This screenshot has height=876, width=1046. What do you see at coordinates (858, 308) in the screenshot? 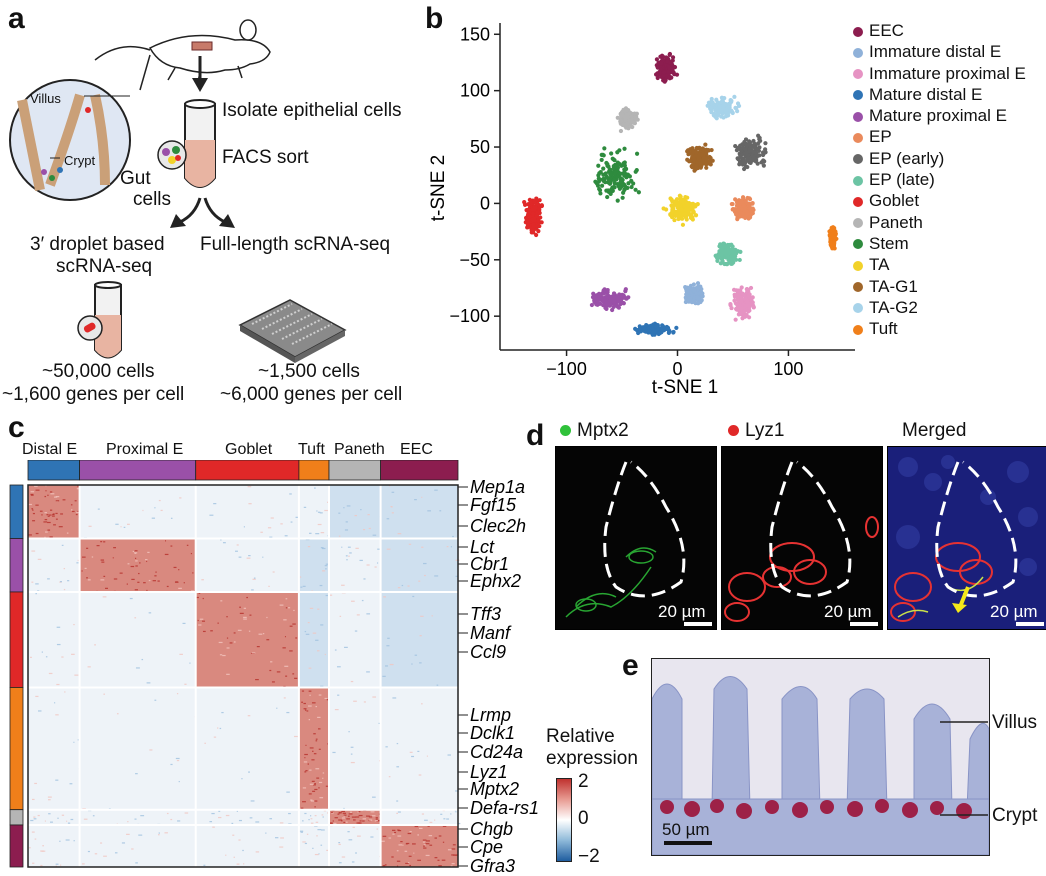
I see `legend-marker` at bounding box center [858, 308].